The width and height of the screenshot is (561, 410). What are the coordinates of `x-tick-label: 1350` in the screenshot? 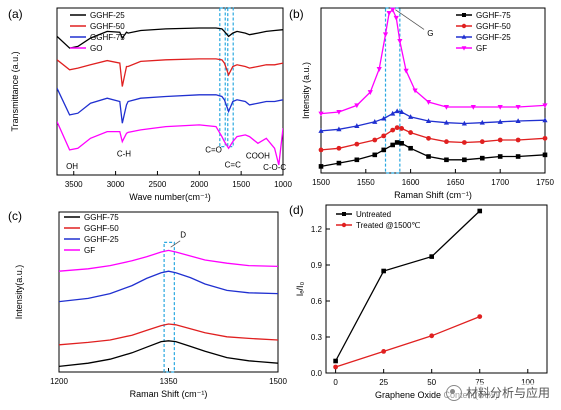 It's located at (169, 381).